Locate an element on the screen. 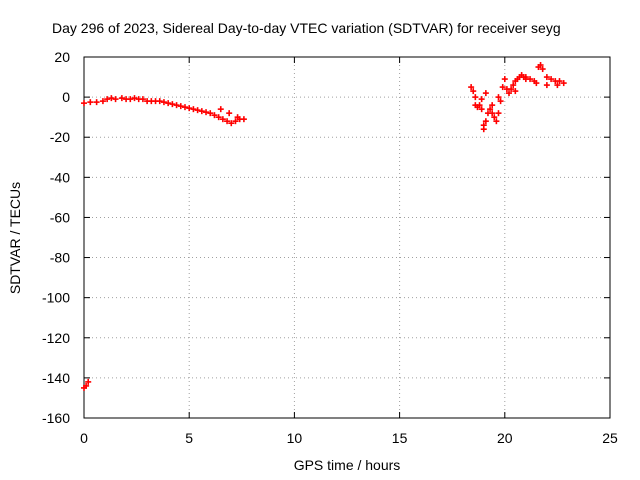 The width and height of the screenshot is (640, 480). y-tick-label: 20 is located at coordinates (62, 57).